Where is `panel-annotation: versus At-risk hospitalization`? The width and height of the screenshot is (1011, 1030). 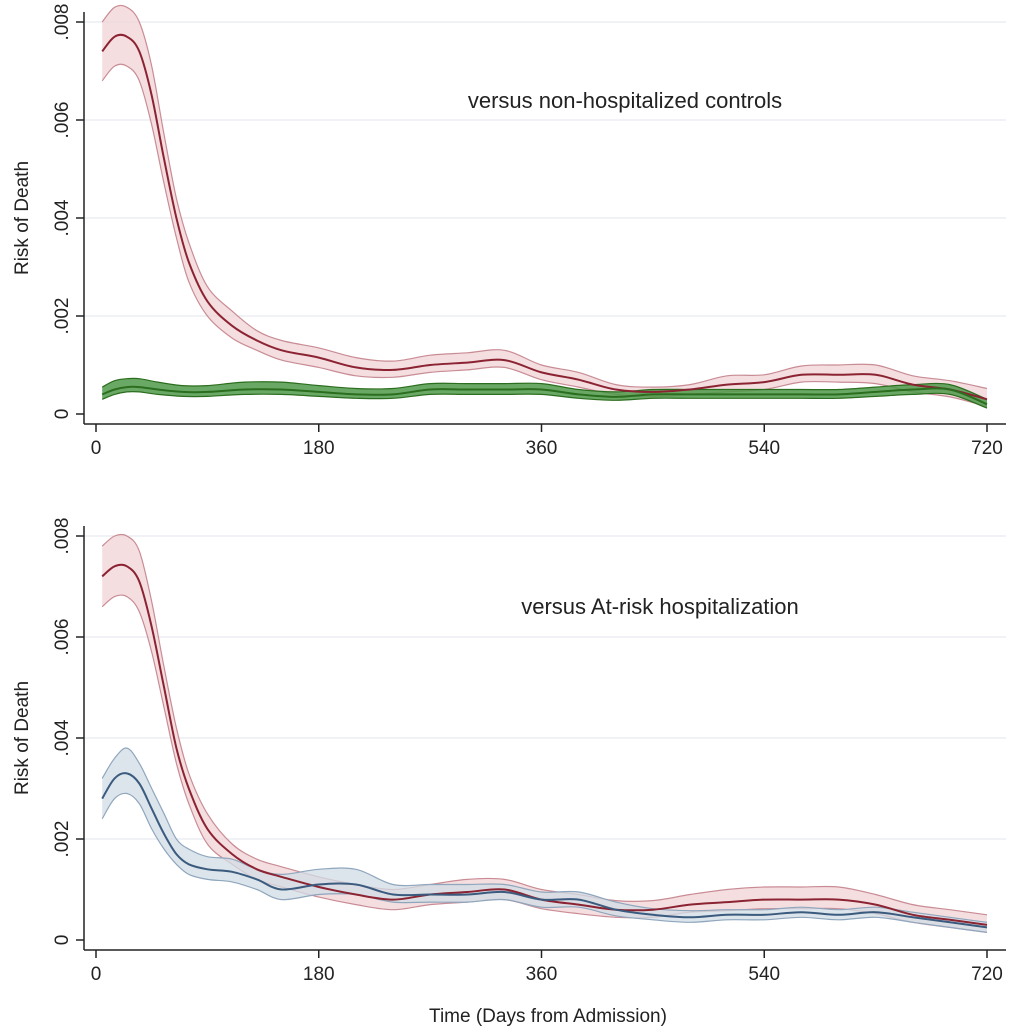 panel-annotation: versus At-risk hospitalization is located at coordinates (660, 606).